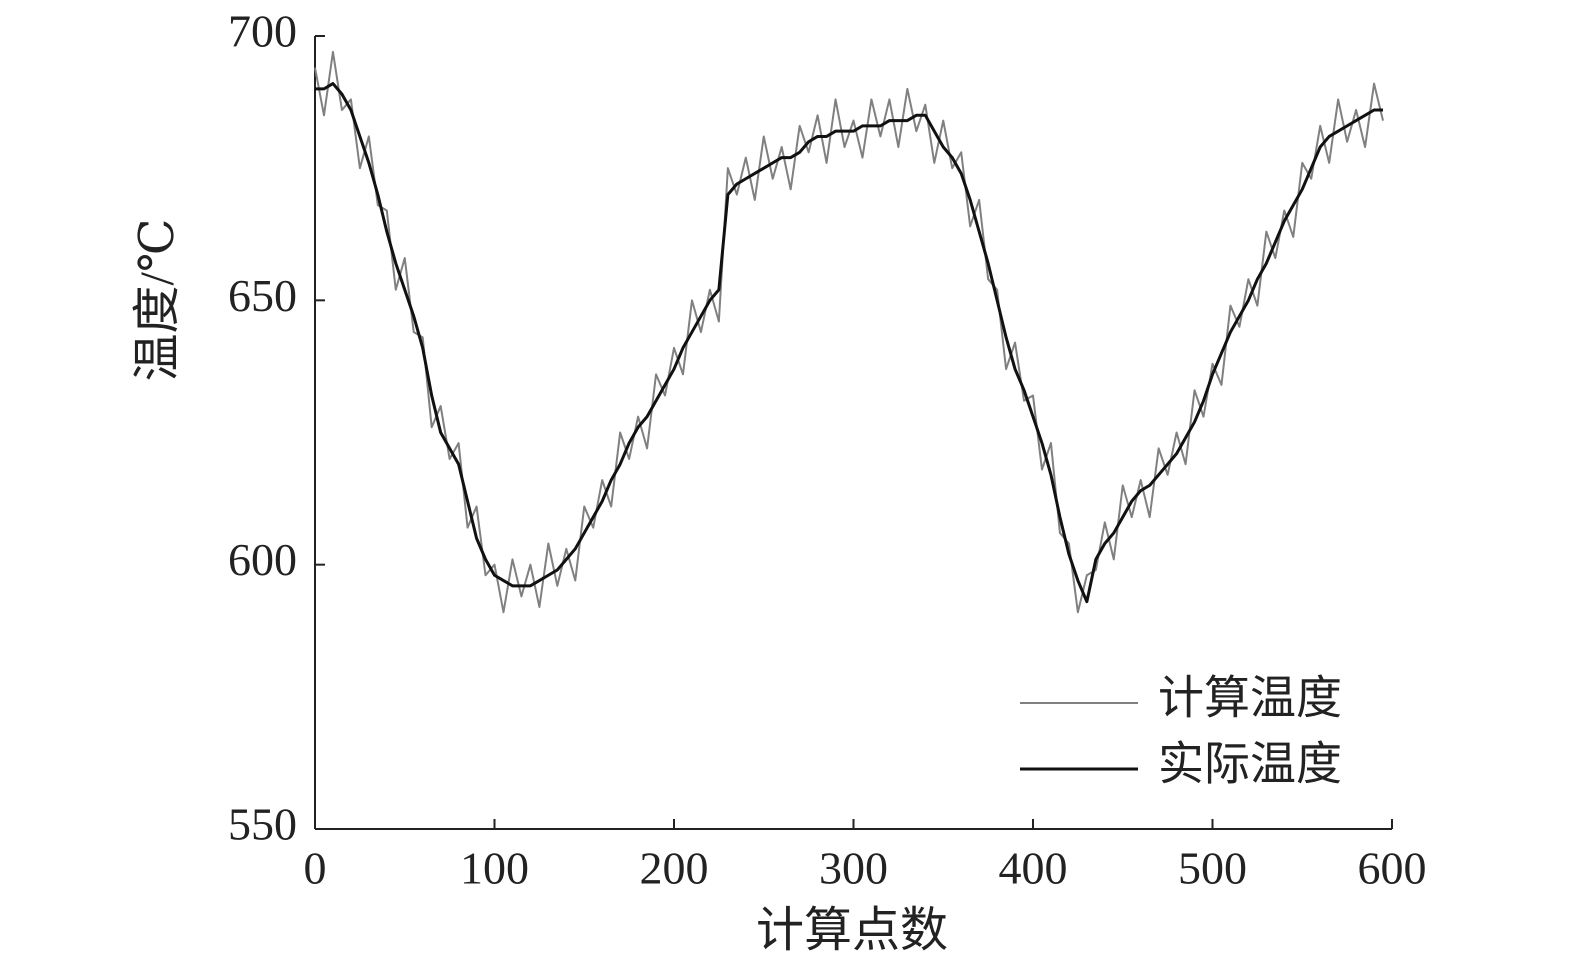 The height and width of the screenshot is (978, 1575). What do you see at coordinates (1250, 698) in the screenshot?
I see `legend-label: 计算温度` at bounding box center [1250, 698].